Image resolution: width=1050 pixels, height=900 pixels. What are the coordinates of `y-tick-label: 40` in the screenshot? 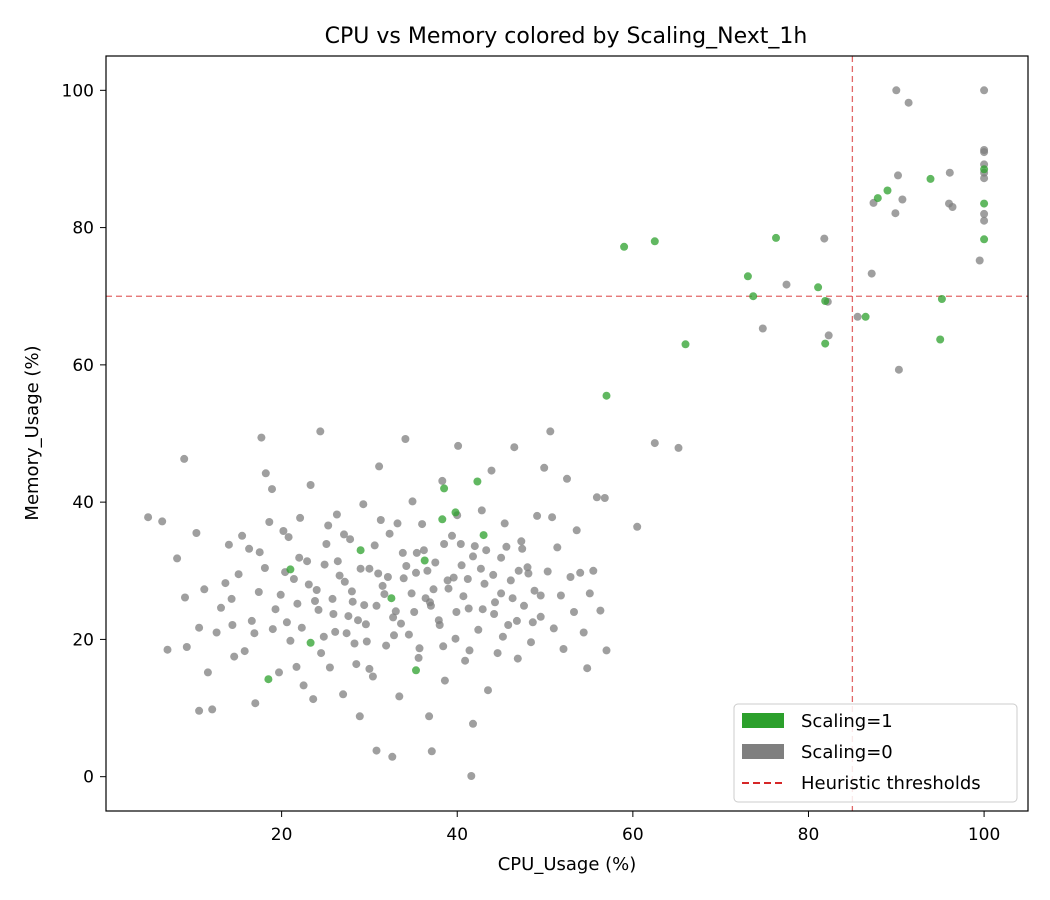 It's located at (83, 503).